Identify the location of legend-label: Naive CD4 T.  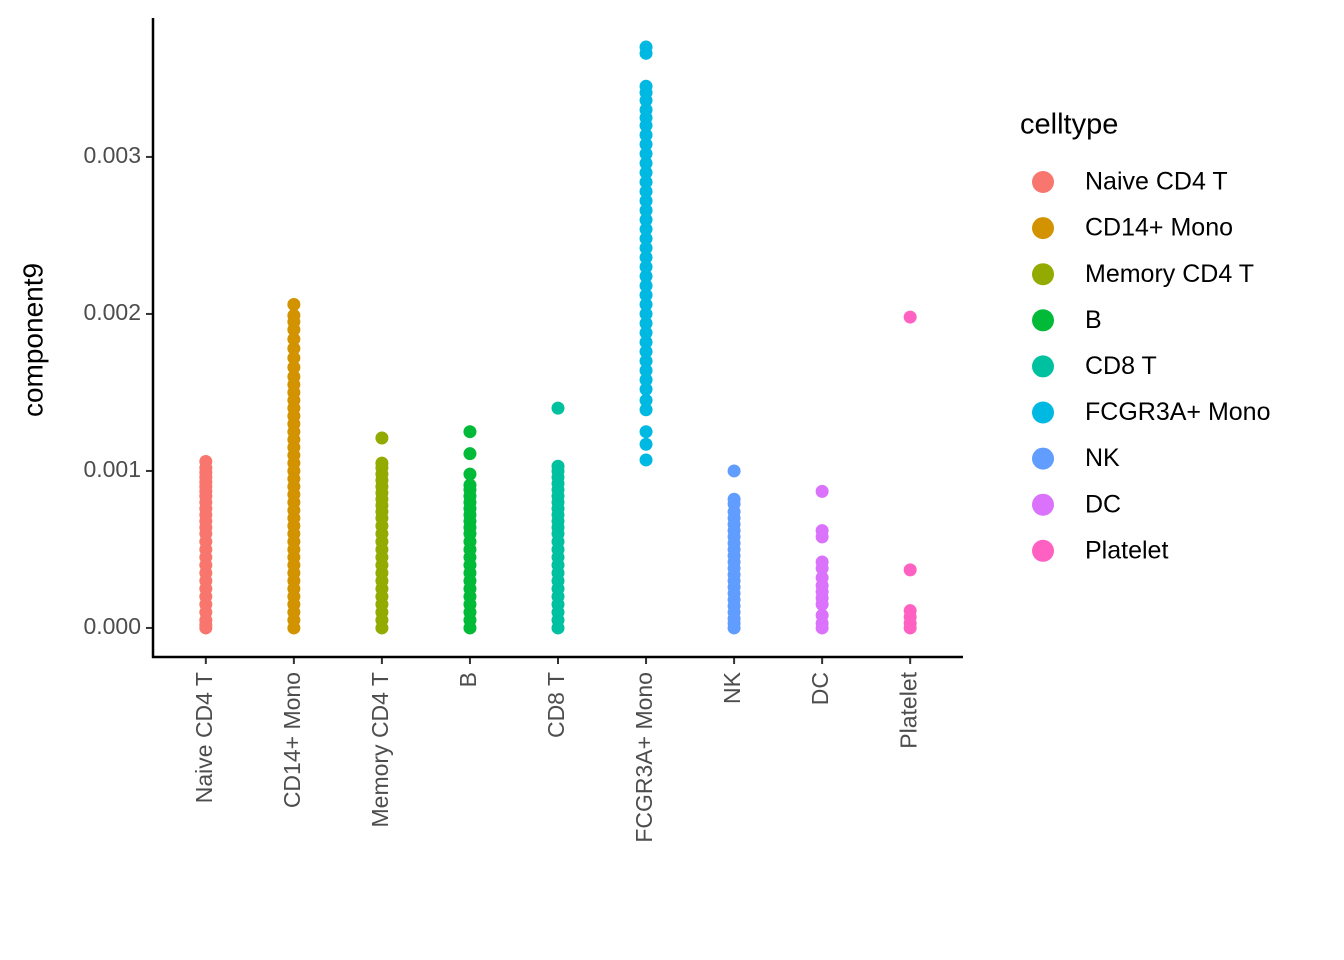
(1156, 182).